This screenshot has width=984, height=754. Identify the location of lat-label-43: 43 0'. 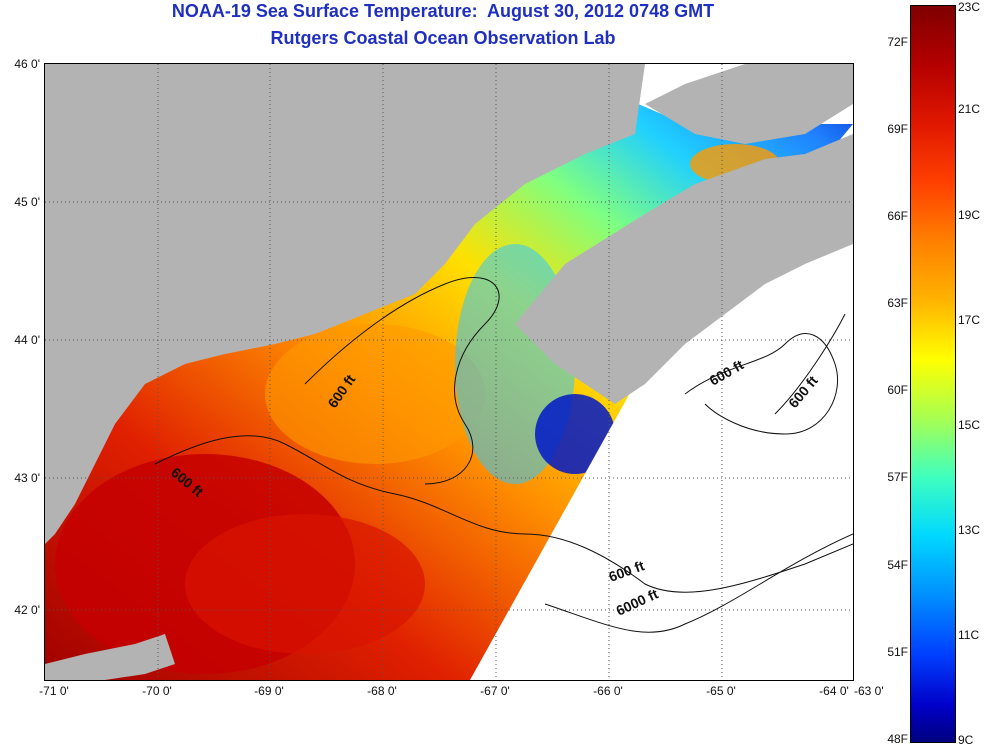
(27, 478).